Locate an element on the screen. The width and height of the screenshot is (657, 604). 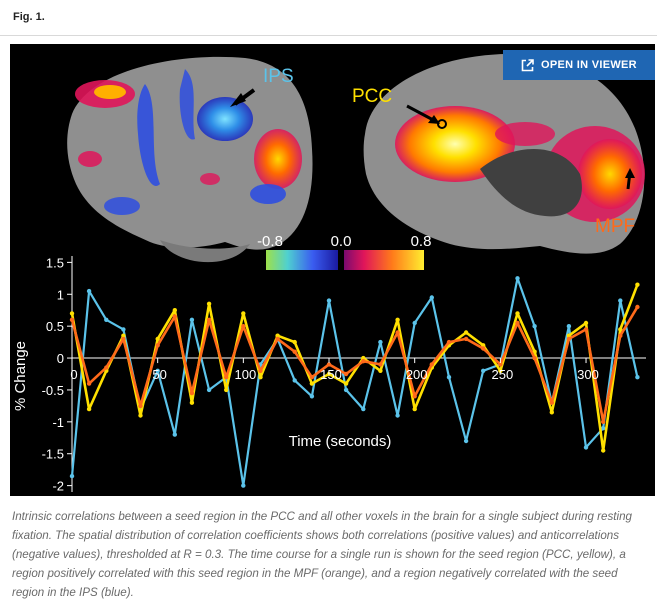
y-axis-label: % Change is located at coordinates (20, 376).